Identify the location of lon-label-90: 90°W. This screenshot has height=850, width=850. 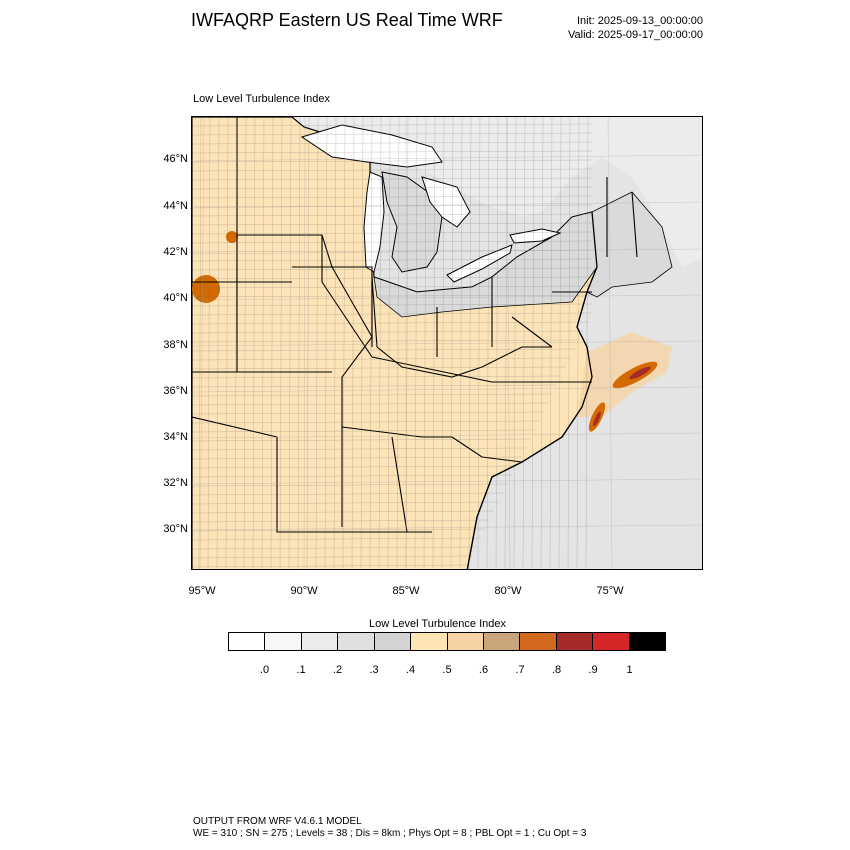
(304, 591).